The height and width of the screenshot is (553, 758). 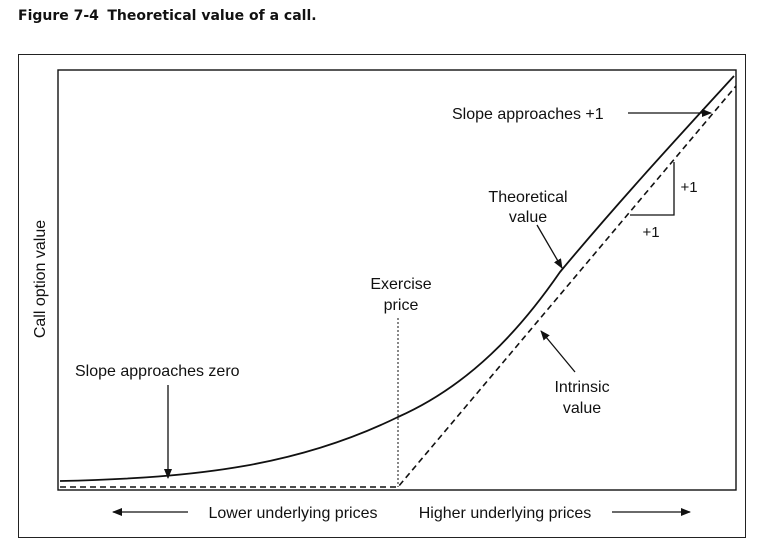 I want to click on intrinsic-label-line1: Intrinsic, so click(x=581, y=387).